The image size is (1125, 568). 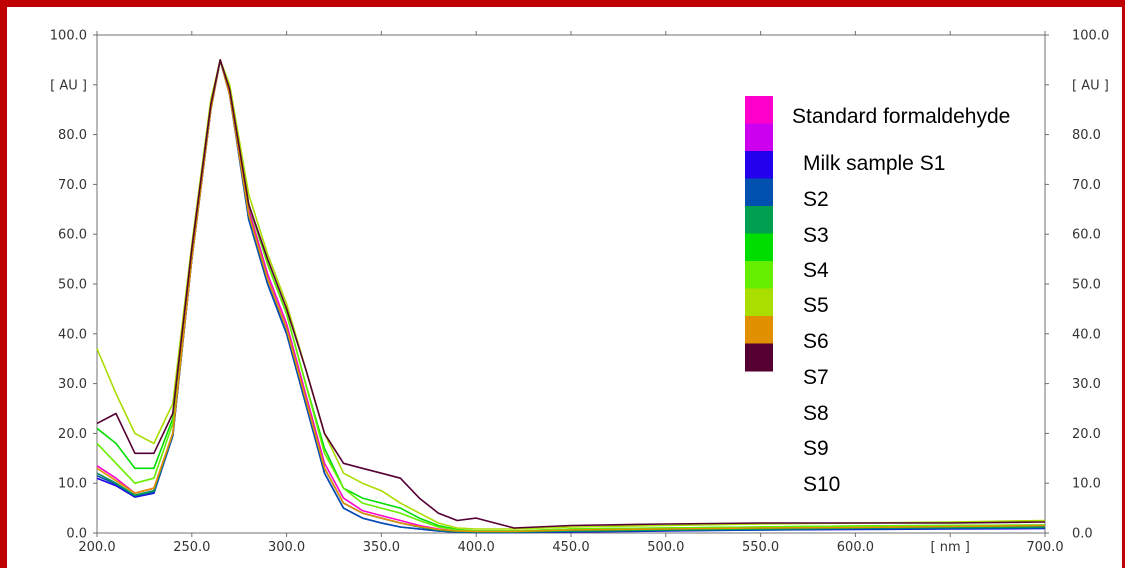 I want to click on x-tick-label: [ nm ], so click(x=950, y=547).